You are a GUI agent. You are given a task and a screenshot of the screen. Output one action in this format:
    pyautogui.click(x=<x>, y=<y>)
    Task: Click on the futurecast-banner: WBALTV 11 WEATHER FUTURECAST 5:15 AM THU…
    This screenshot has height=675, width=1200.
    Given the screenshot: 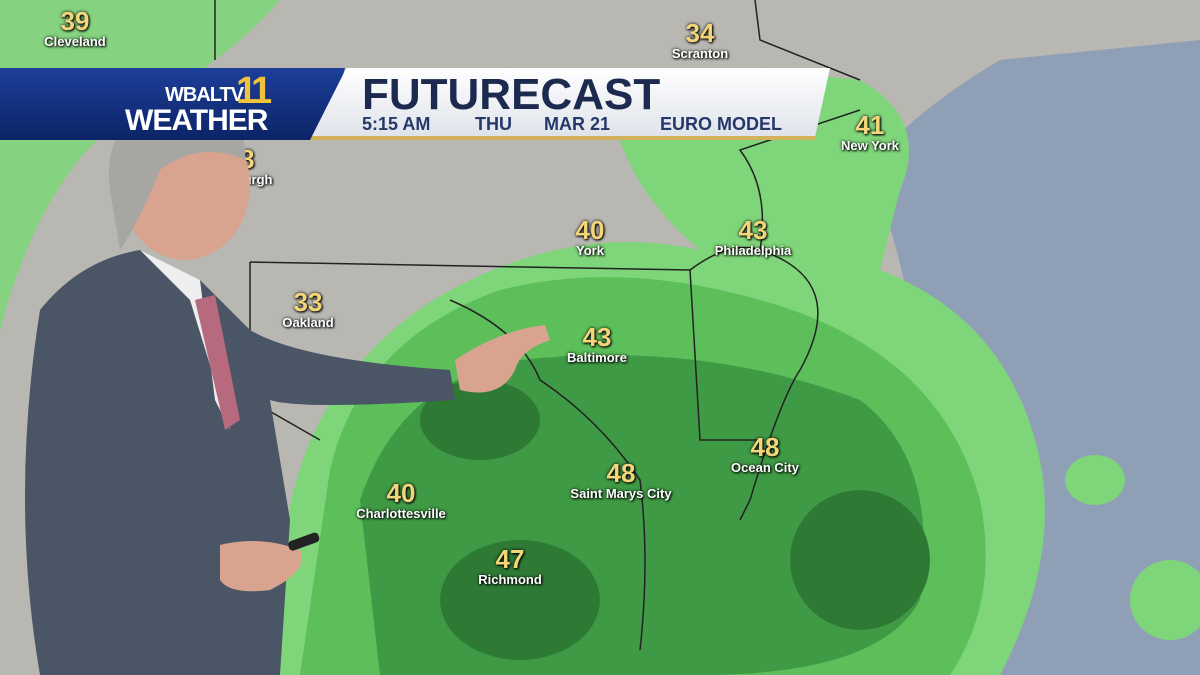 What is the action you would take?
    pyautogui.click(x=415, y=104)
    